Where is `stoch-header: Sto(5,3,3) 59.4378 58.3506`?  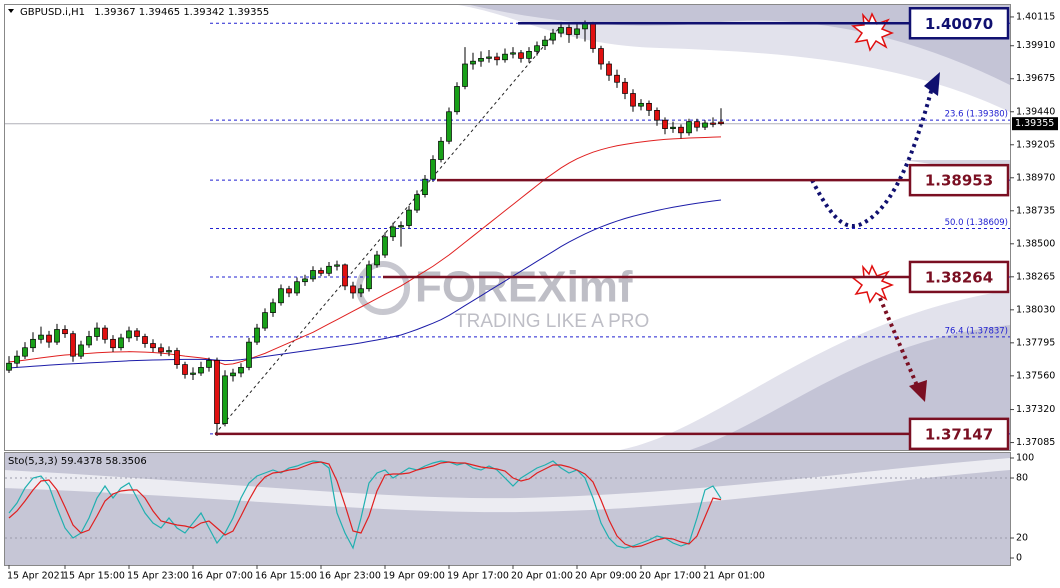
stoch-header: Sto(5,3,3) 59.4378 58.3506 is located at coordinates (77, 461).